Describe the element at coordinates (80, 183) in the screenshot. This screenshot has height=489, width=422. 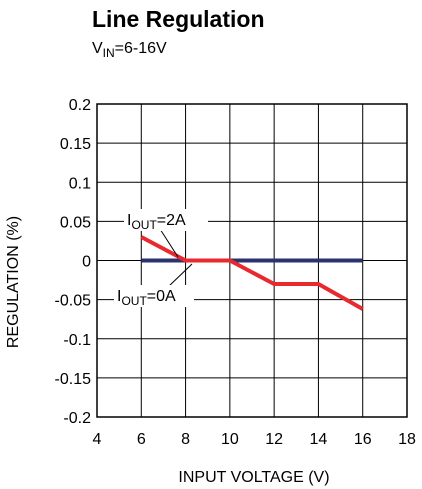
I see `y-tick-label-2: 0.1` at that location.